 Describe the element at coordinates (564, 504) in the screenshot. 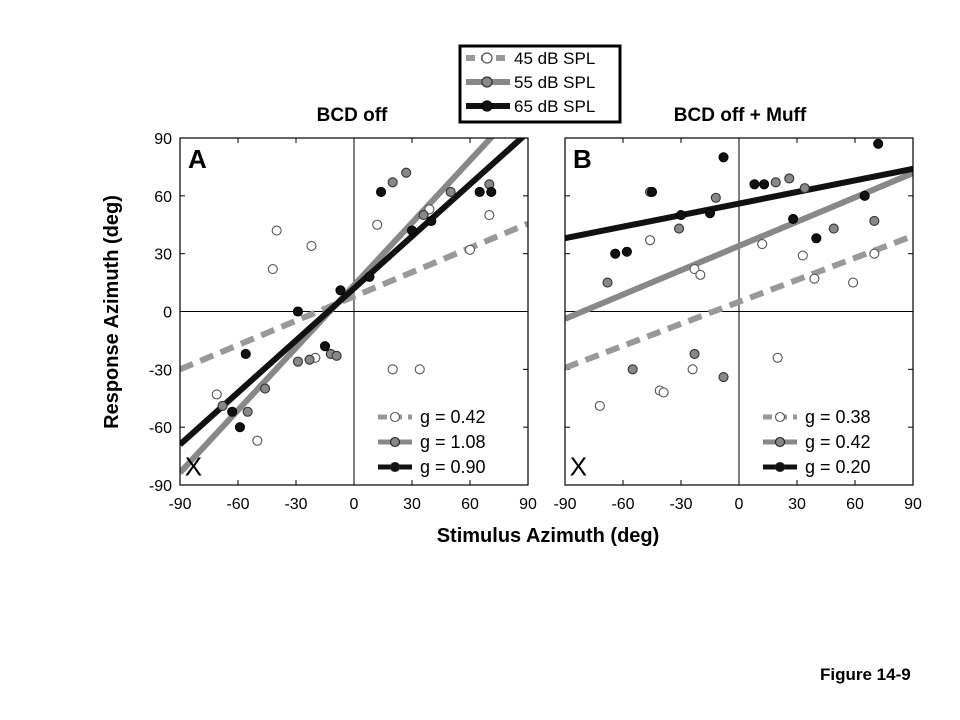

I see `panel-b-xtick-label: -90` at that location.